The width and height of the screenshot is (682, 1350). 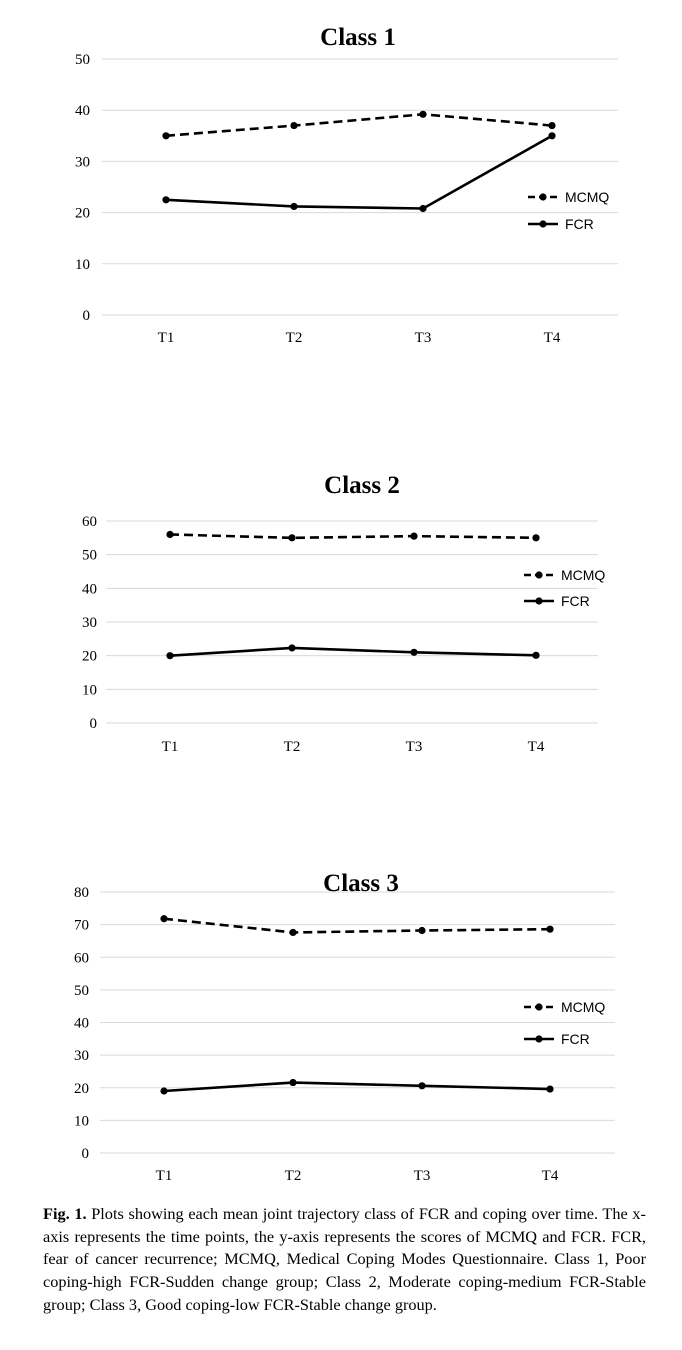 I want to click on chart-title: Class 2, so click(x=362, y=485).